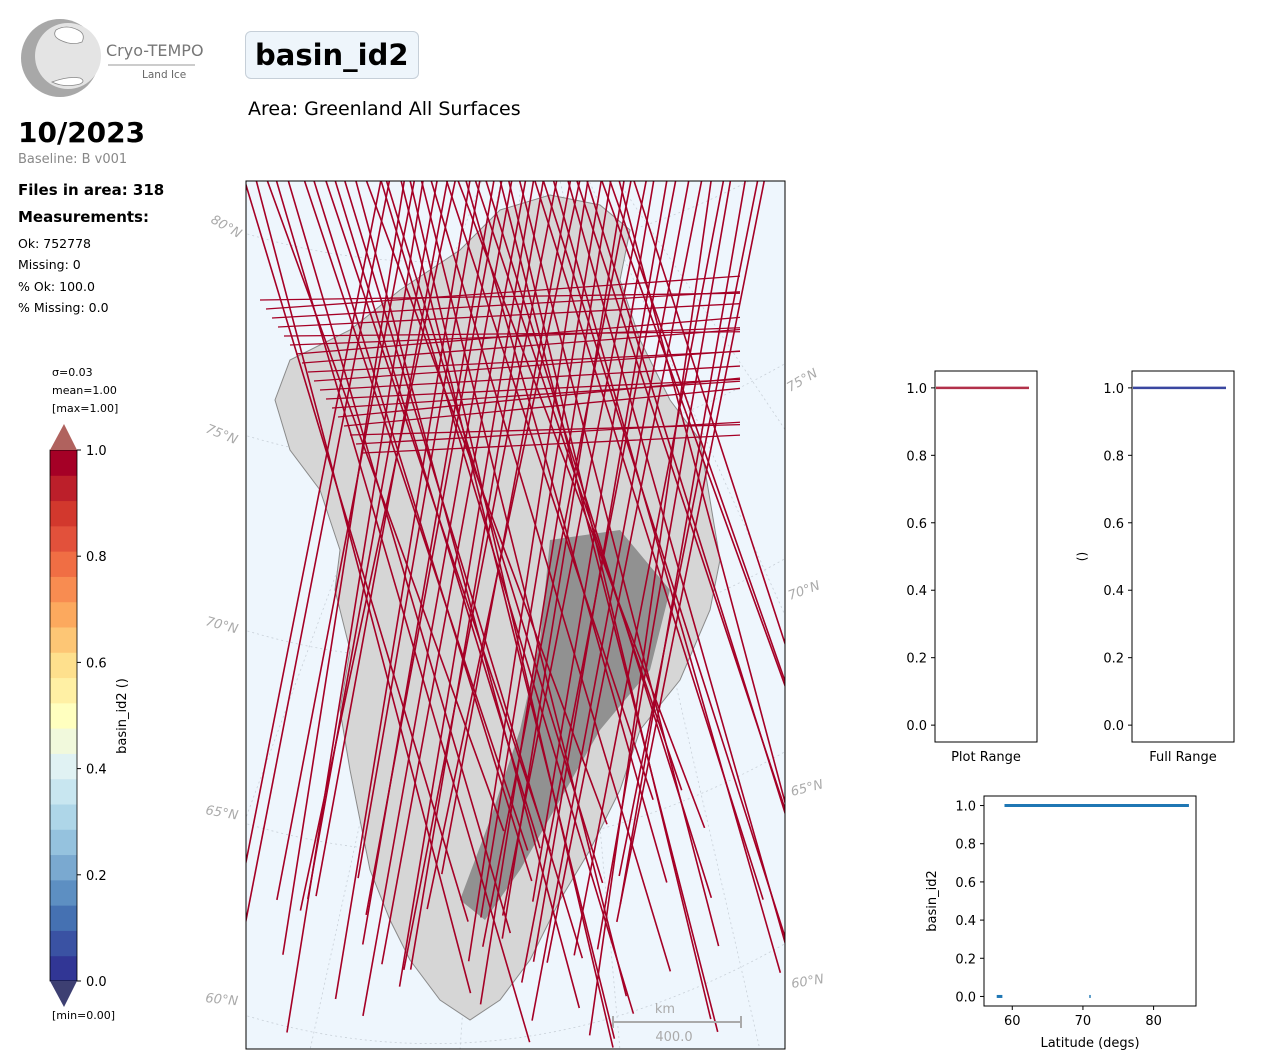  What do you see at coordinates (804, 590) in the screenshot?
I see `lat-label-70-right: 70°N` at bounding box center [804, 590].